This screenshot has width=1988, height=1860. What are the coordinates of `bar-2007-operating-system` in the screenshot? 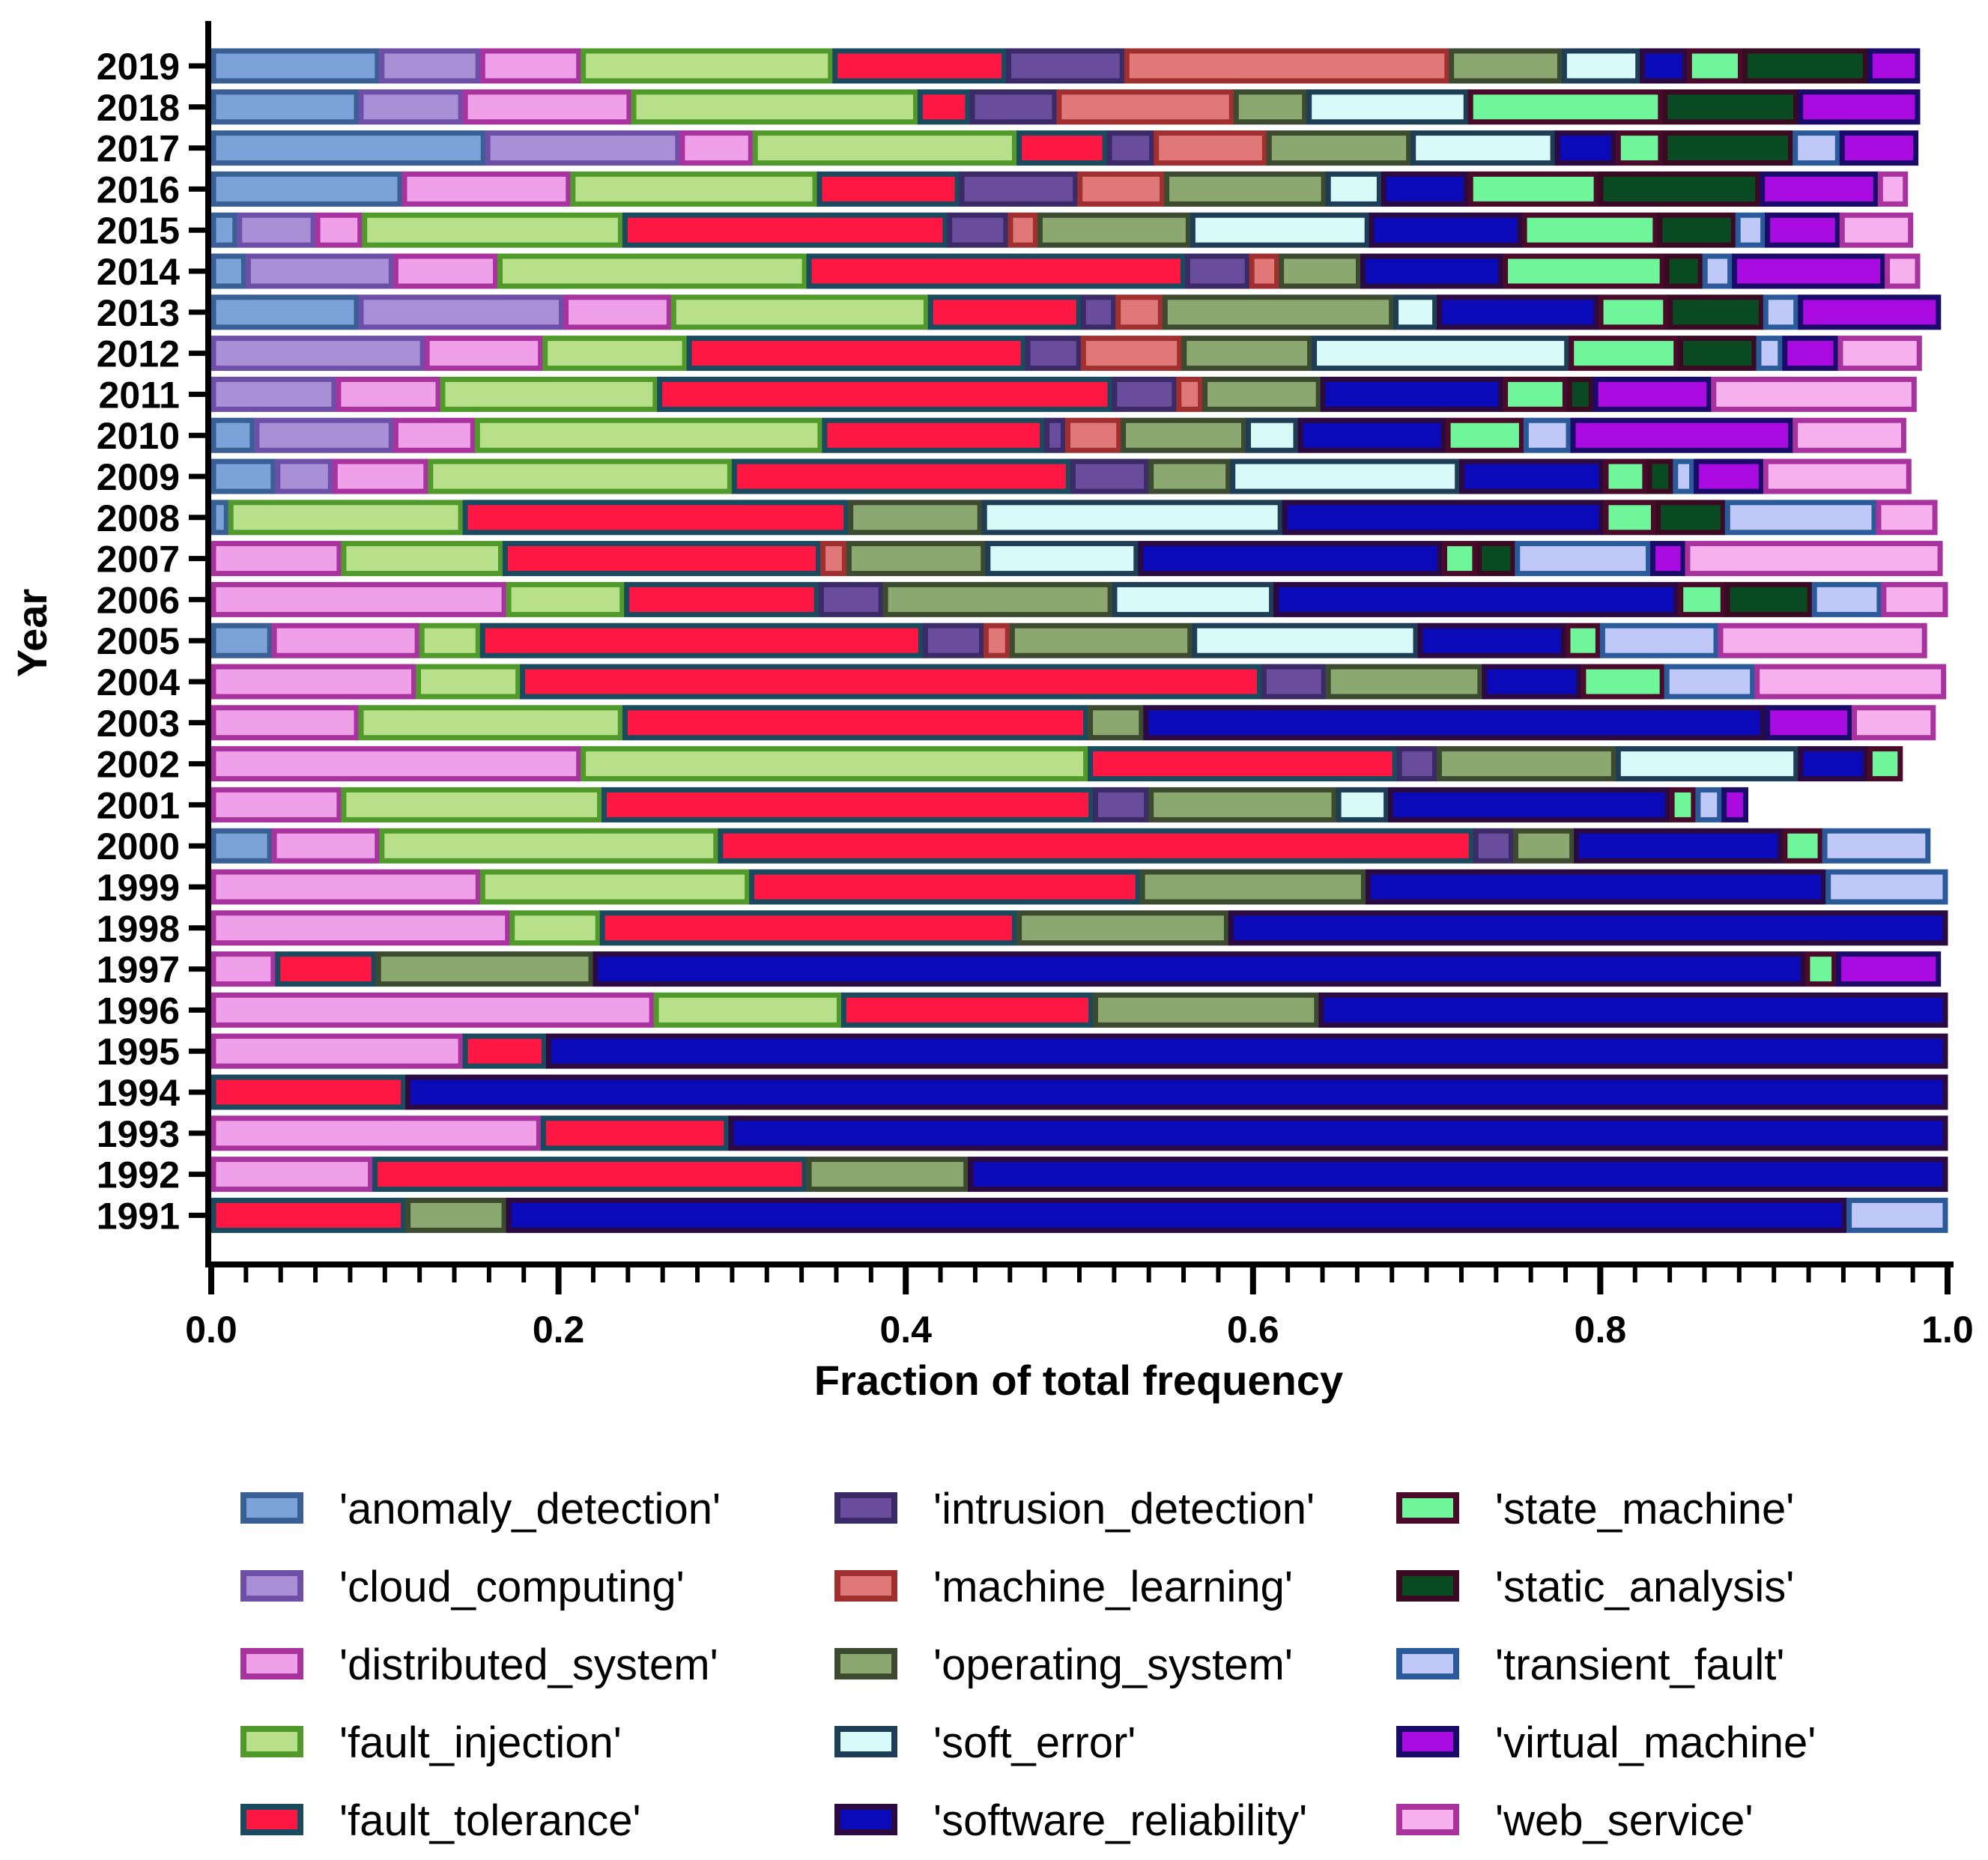 It's located at (916, 559).